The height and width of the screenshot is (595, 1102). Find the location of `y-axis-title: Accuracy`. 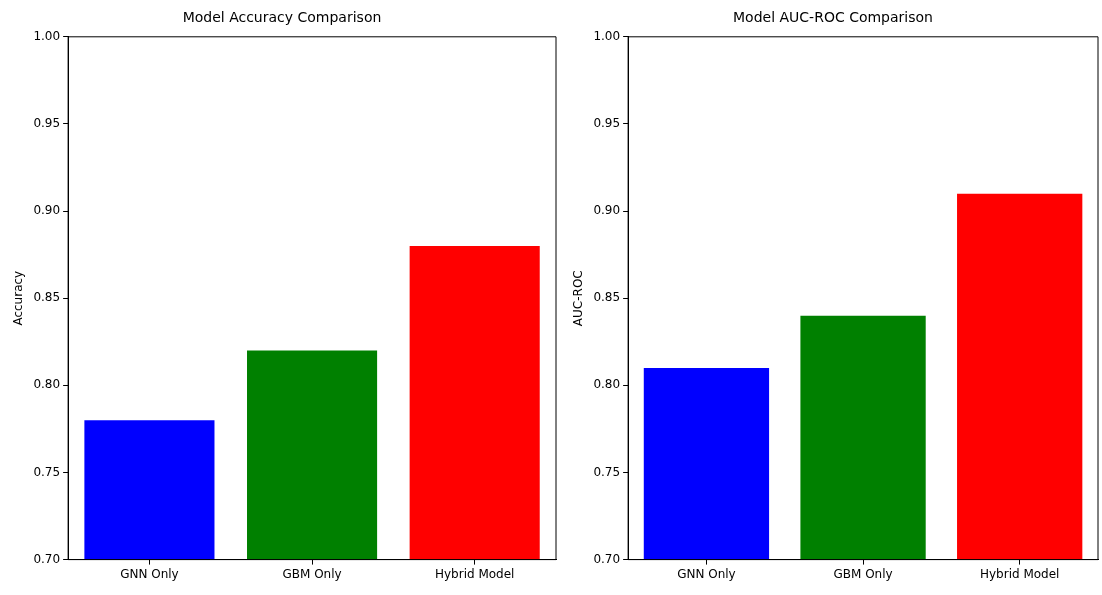

y-axis-title: Accuracy is located at coordinates (18, 298).